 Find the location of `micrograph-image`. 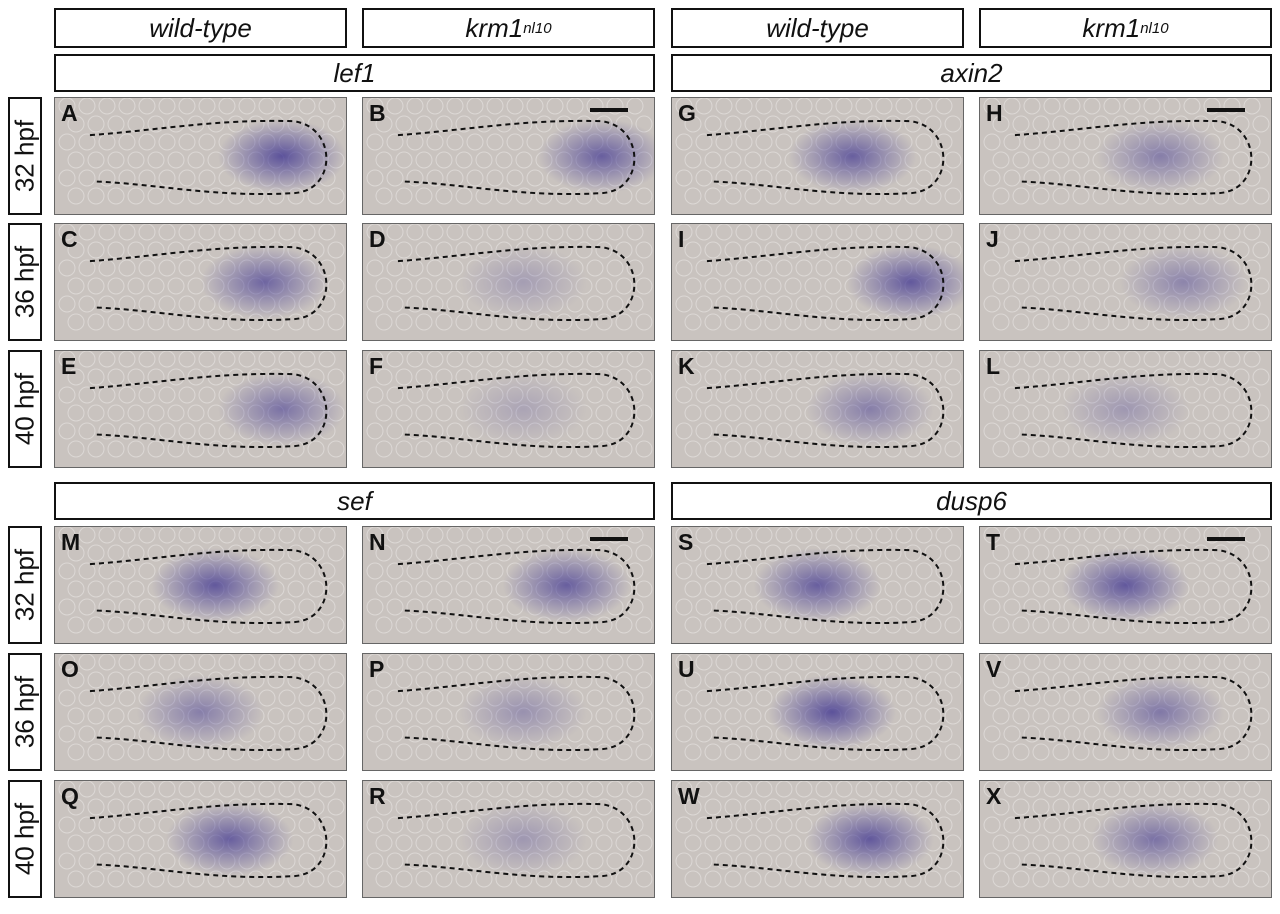

micrograph-image is located at coordinates (817, 409).